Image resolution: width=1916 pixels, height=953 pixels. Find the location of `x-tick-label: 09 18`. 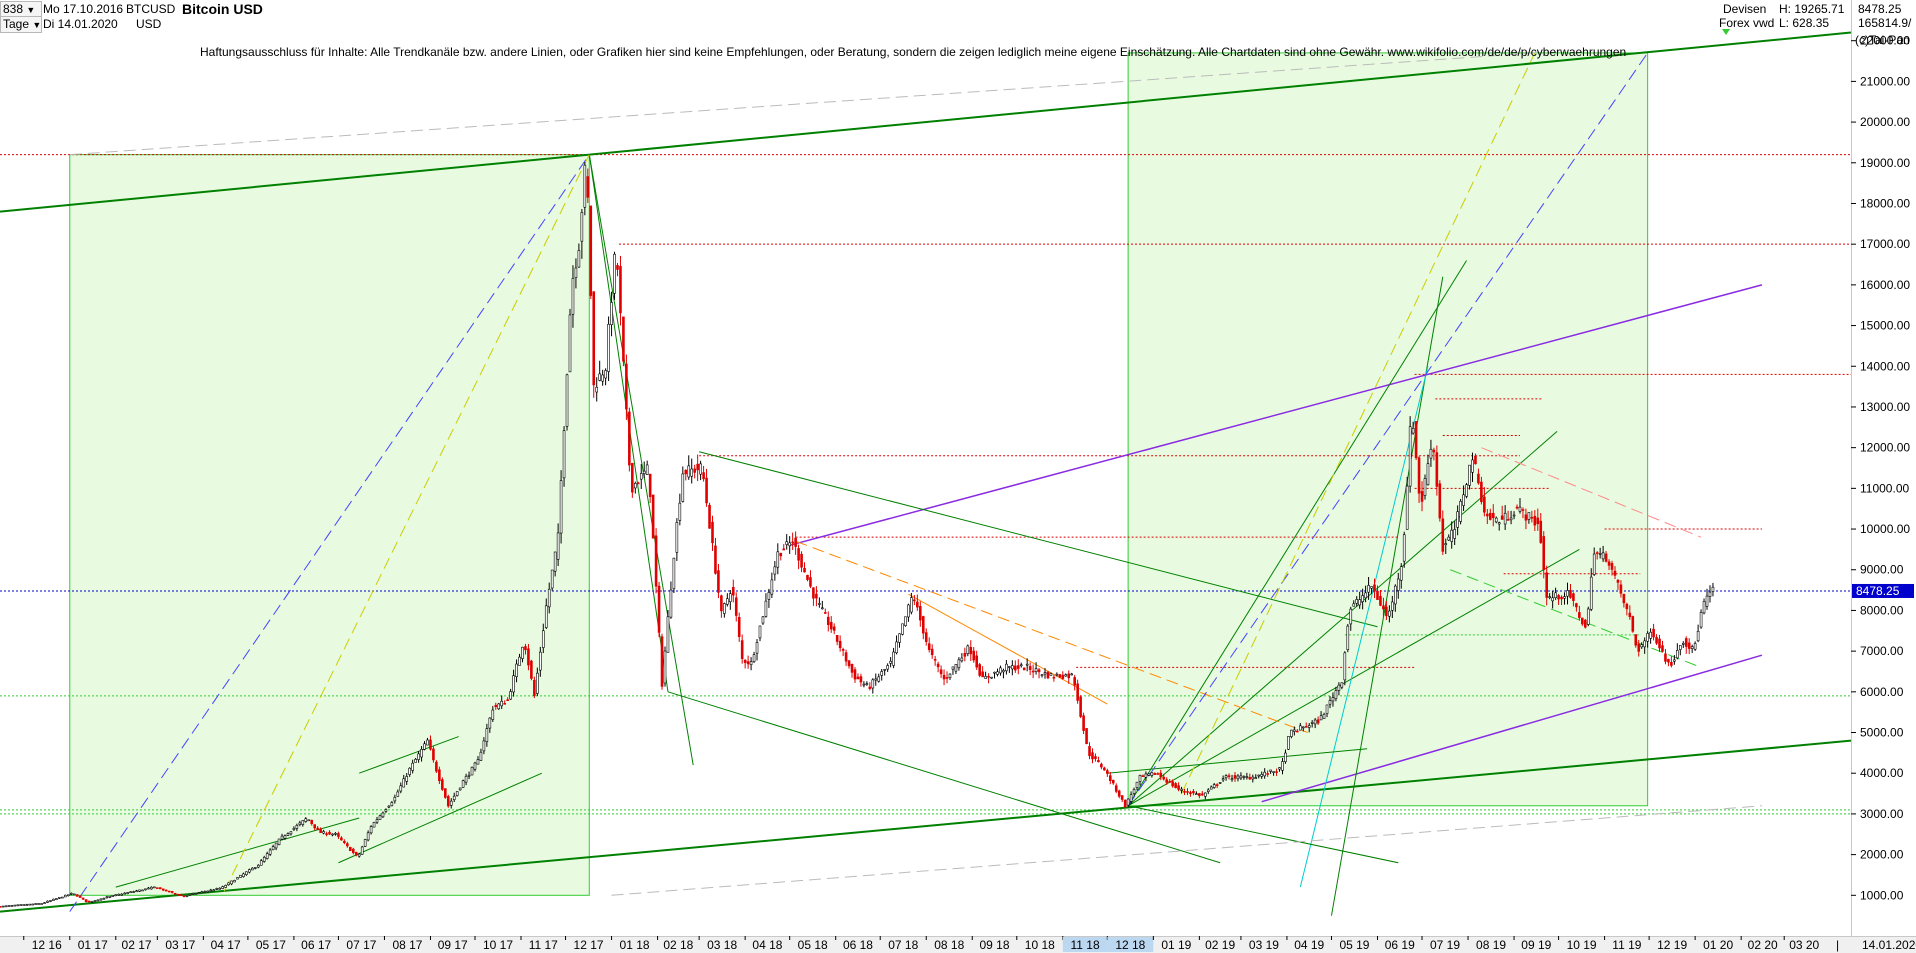

x-tick-label: 09 18 is located at coordinates (995, 945).